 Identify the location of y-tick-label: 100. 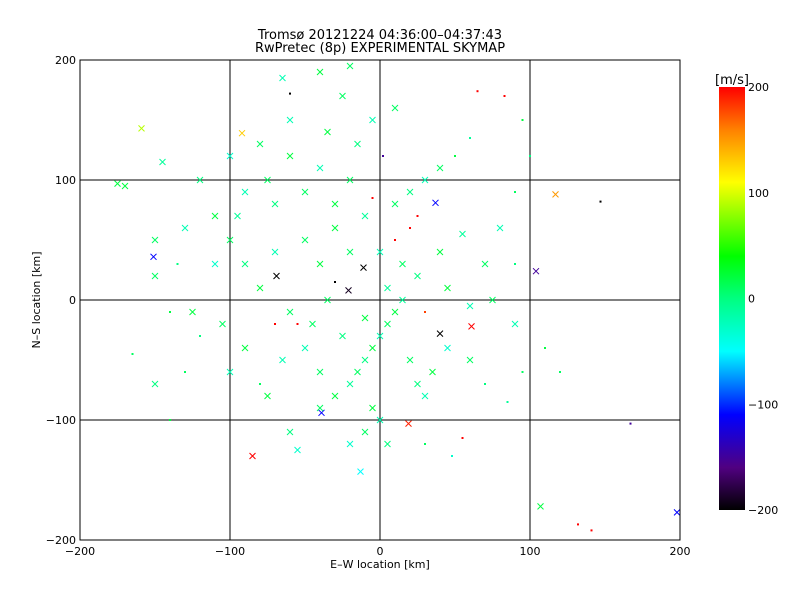
(65, 180).